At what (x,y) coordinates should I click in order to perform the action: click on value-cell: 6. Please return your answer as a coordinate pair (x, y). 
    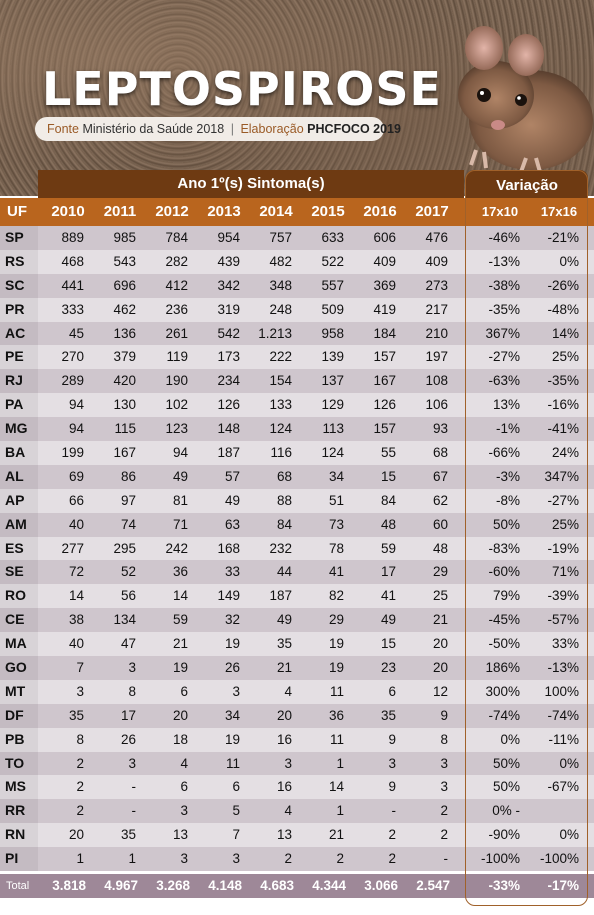
    Looking at the image, I should click on (392, 691).